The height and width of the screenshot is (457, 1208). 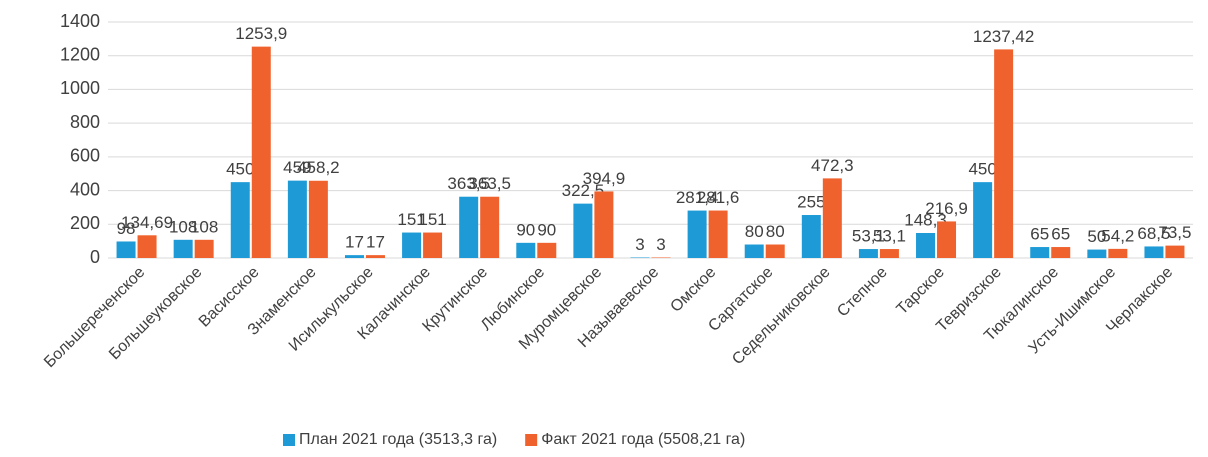 What do you see at coordinates (781, 316) in the screenshot?
I see `x-tick-label: Седельниковское` at bounding box center [781, 316].